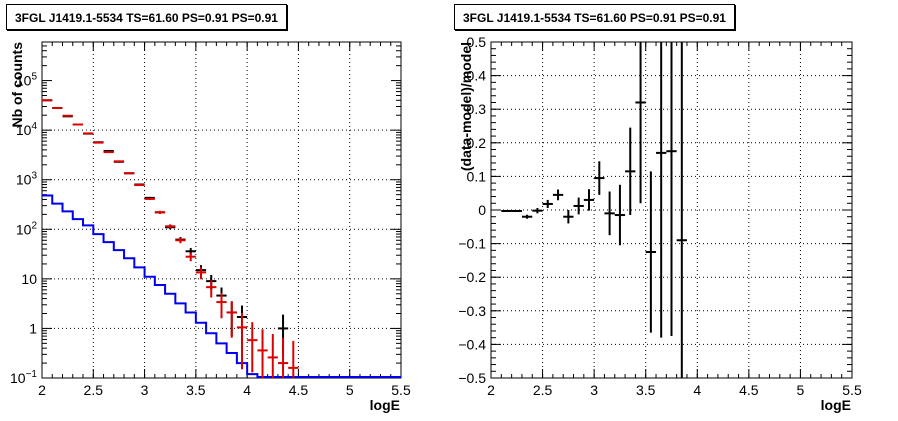 The height and width of the screenshot is (421, 898). Describe the element at coordinates (466, 106) in the screenshot. I see `right-y-axis-label: (data-model)/model` at that location.